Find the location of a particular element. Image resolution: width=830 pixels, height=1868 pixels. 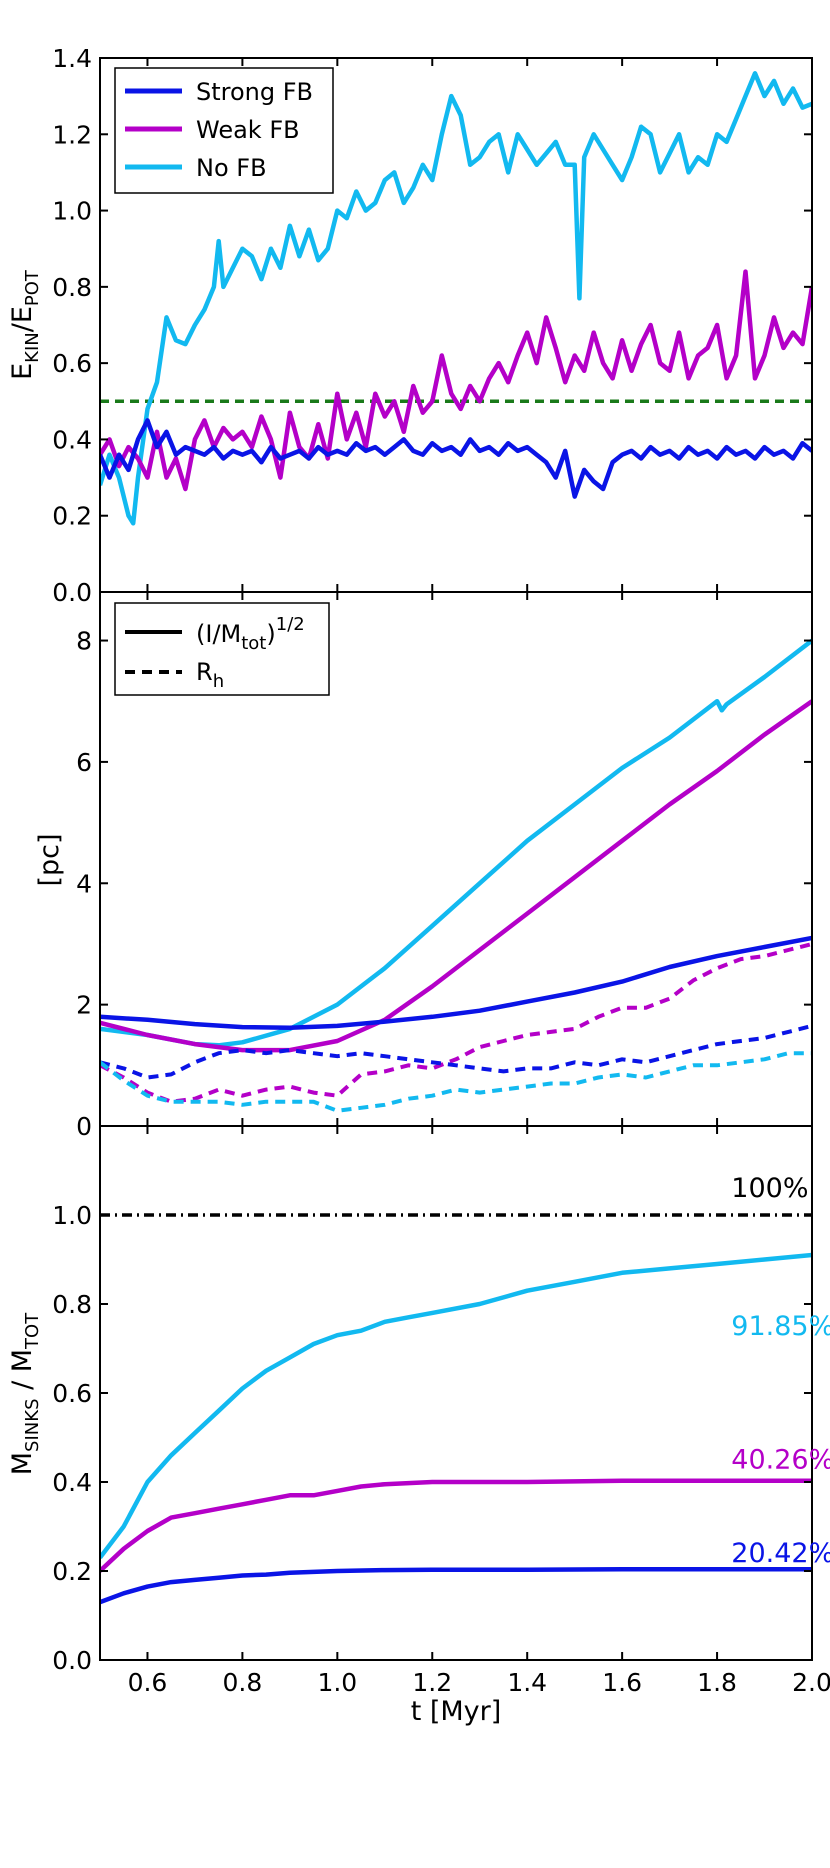

energy-ratio-ytick-label: 0.2 is located at coordinates (72, 516).